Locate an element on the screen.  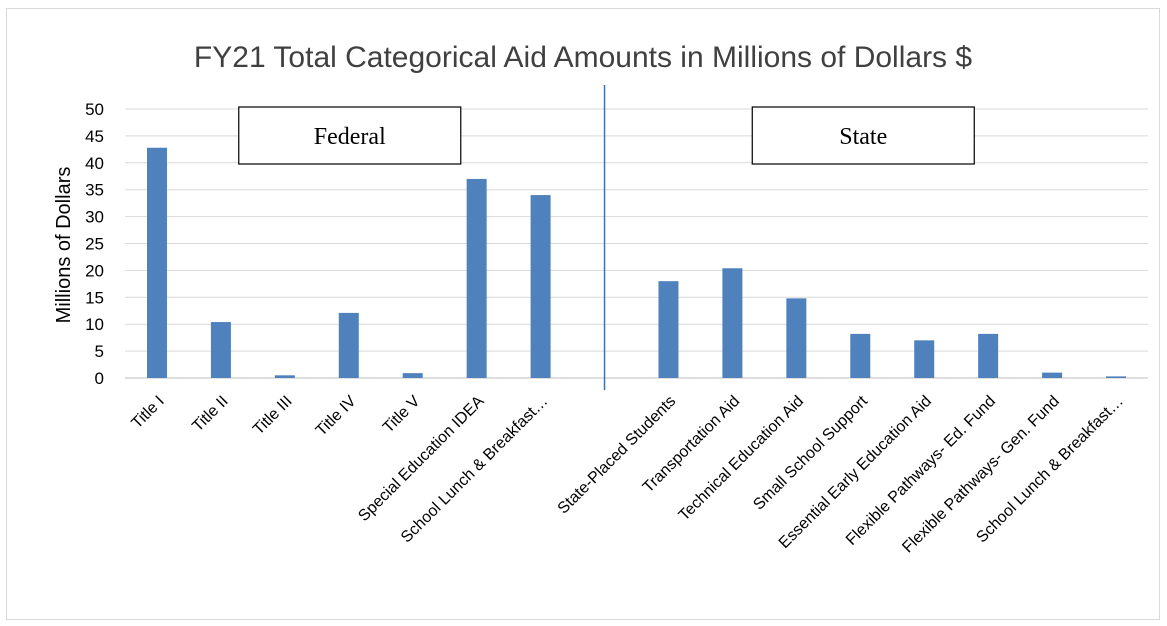
category-label: Title IV is located at coordinates (336, 416).